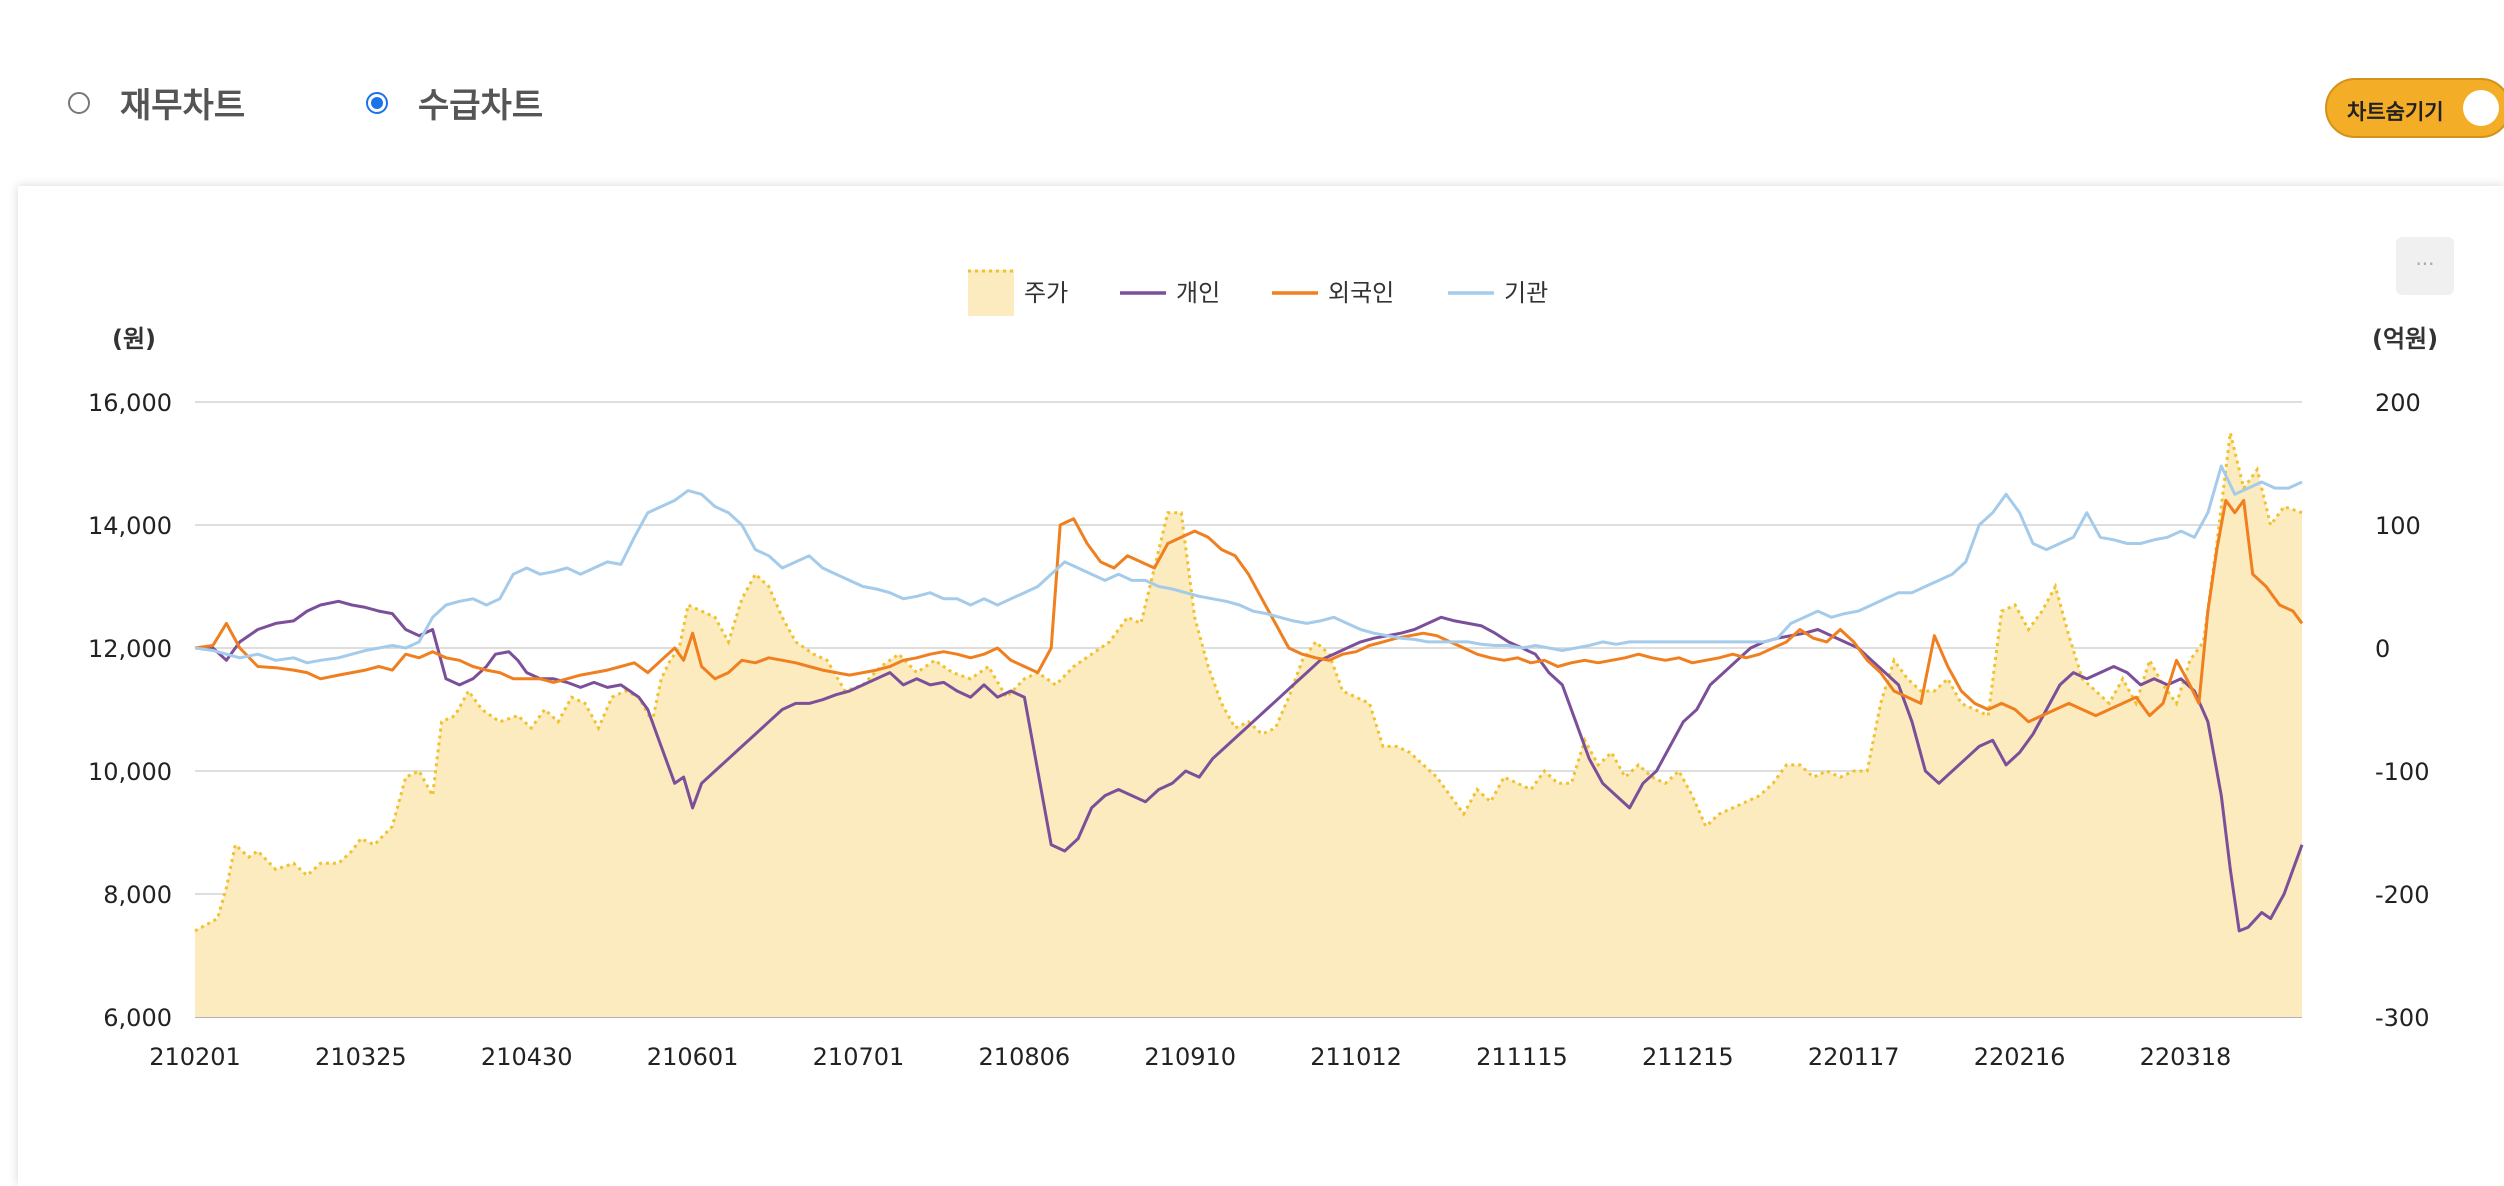 Image resolution: width=2504 pixels, height=1186 pixels. Describe the element at coordinates (1025, 1057) in the screenshot. I see `x-tick: 210806` at that location.